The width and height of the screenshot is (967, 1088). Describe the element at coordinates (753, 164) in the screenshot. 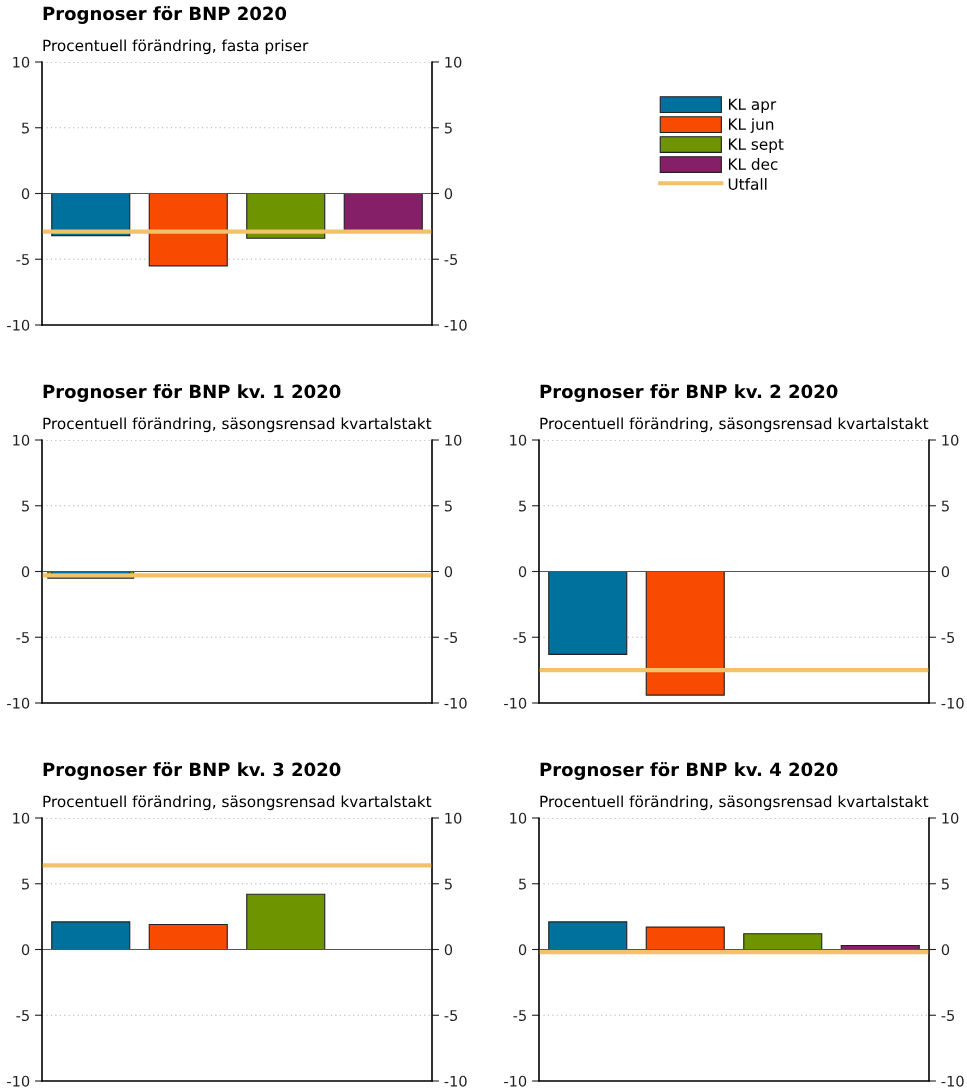

I see `legend-label: KL dec` at that location.